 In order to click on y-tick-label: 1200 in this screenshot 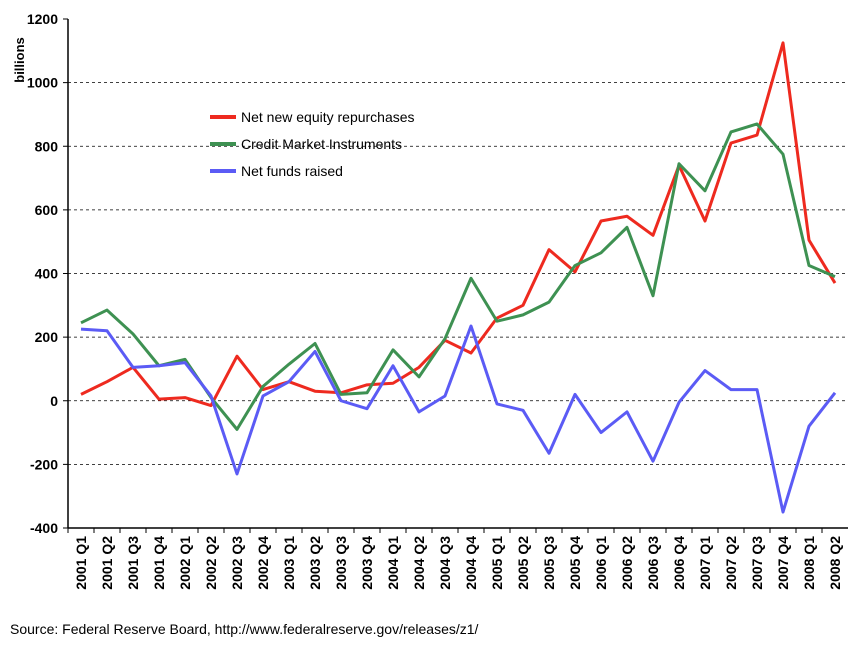, I will do `click(42, 19)`.